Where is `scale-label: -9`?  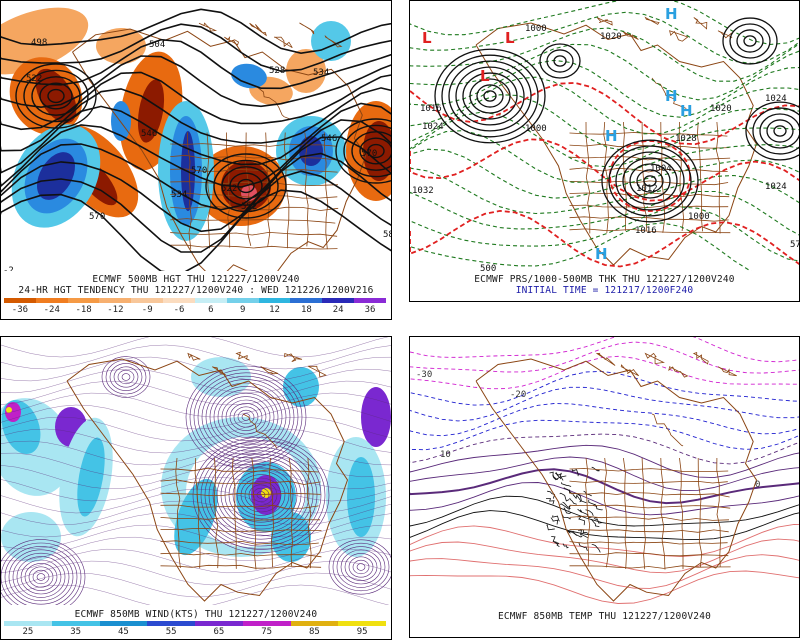 scale-label: -9 is located at coordinates (147, 310).